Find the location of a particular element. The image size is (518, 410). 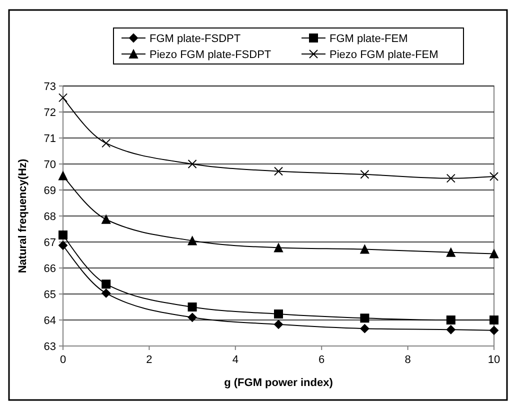

x-axis-title: g (FGM power index) is located at coordinates (279, 383).